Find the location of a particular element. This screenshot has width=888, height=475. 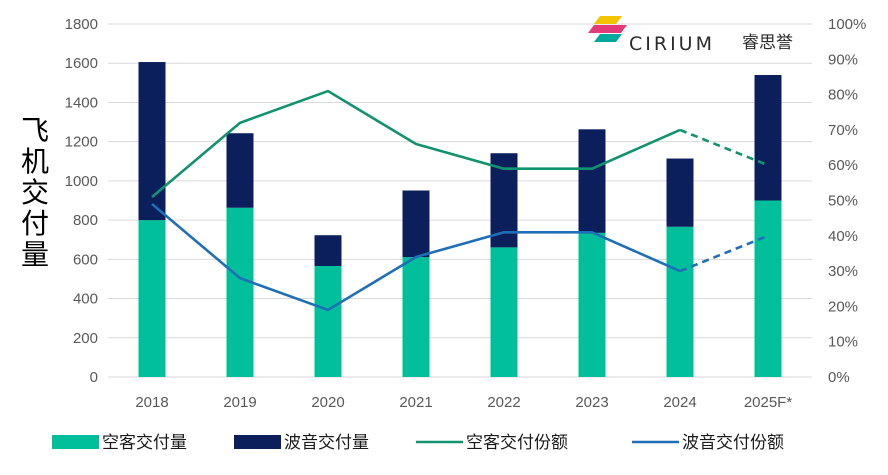

y2-tick-label: 60% is located at coordinates (843, 165).